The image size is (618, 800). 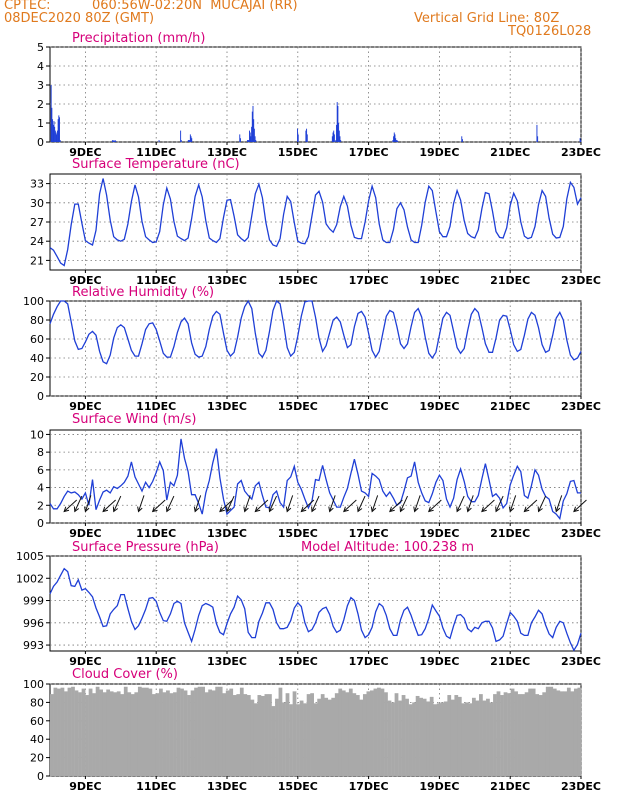 I want to click on panel-title: Surface Pressure (hPa), so click(x=145, y=547).